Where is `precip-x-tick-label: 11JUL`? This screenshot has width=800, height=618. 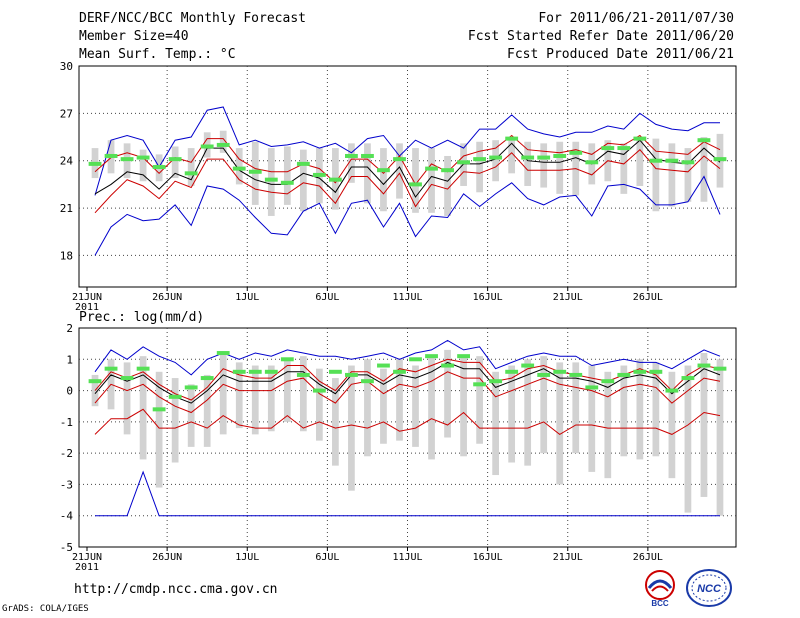 precip-x-tick-label: 11JUL is located at coordinates (407, 557).